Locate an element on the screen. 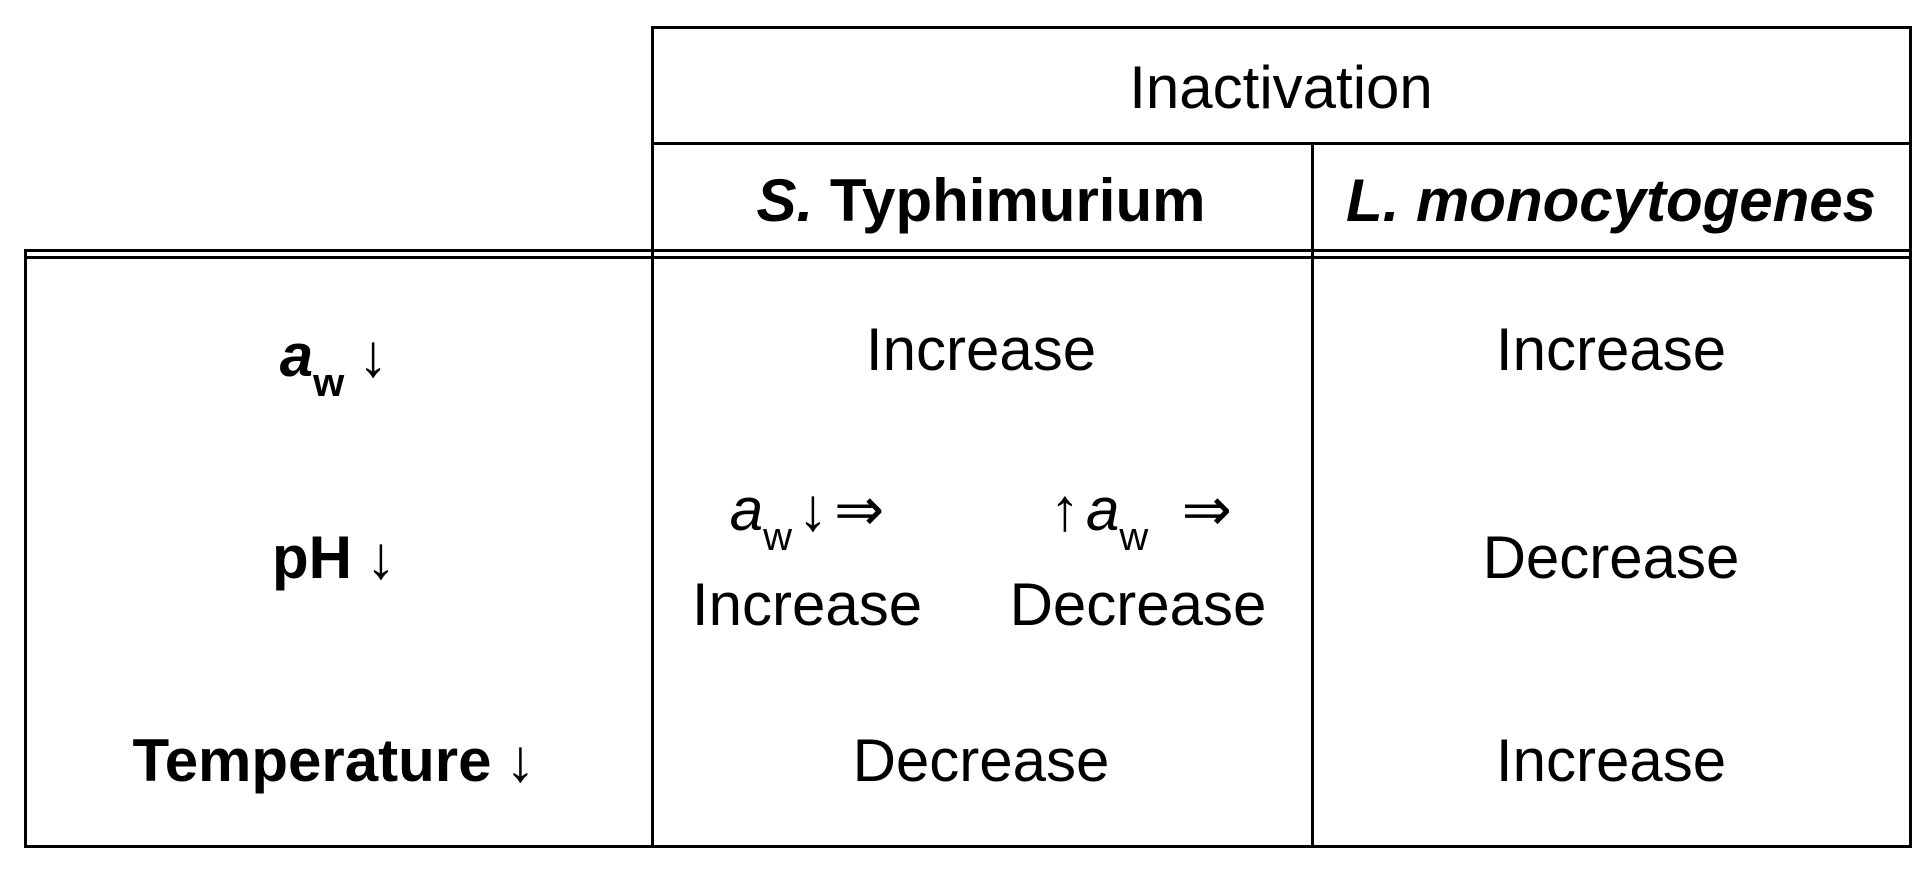  header-group-divider is located at coordinates (1281, 143).